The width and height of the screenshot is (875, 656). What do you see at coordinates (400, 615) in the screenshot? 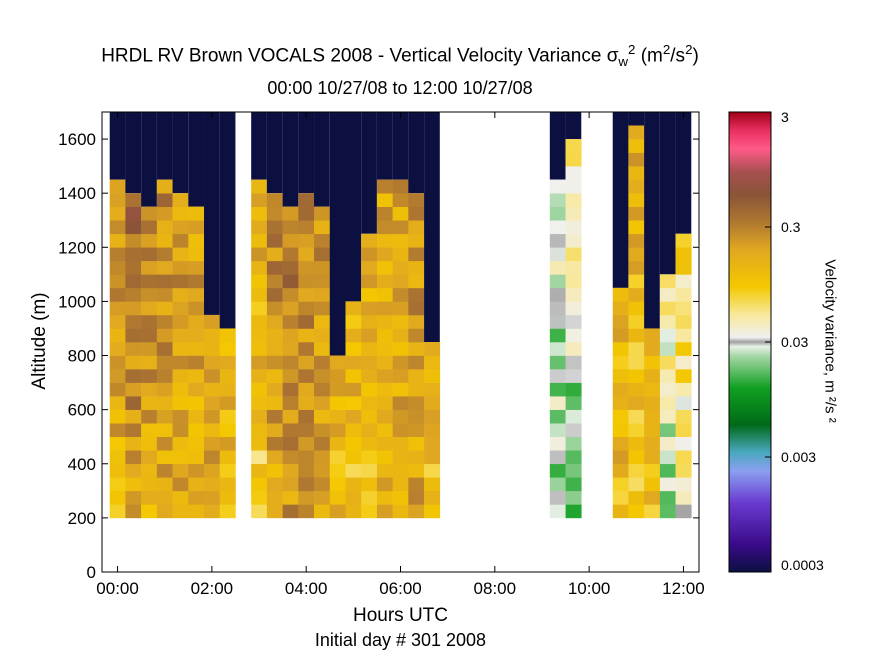
I see `x-axis-label: Hours UTC` at bounding box center [400, 615].